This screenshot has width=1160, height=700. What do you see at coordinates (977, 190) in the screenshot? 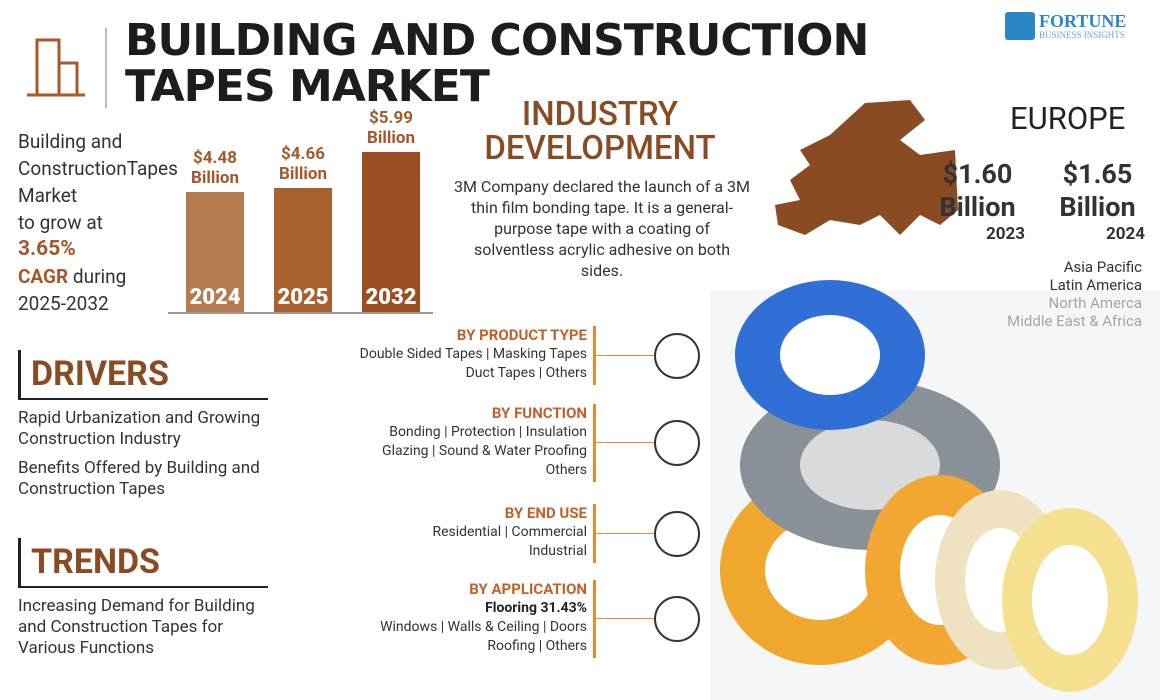
I see `stat-value: $1.60 Billion` at bounding box center [977, 190].